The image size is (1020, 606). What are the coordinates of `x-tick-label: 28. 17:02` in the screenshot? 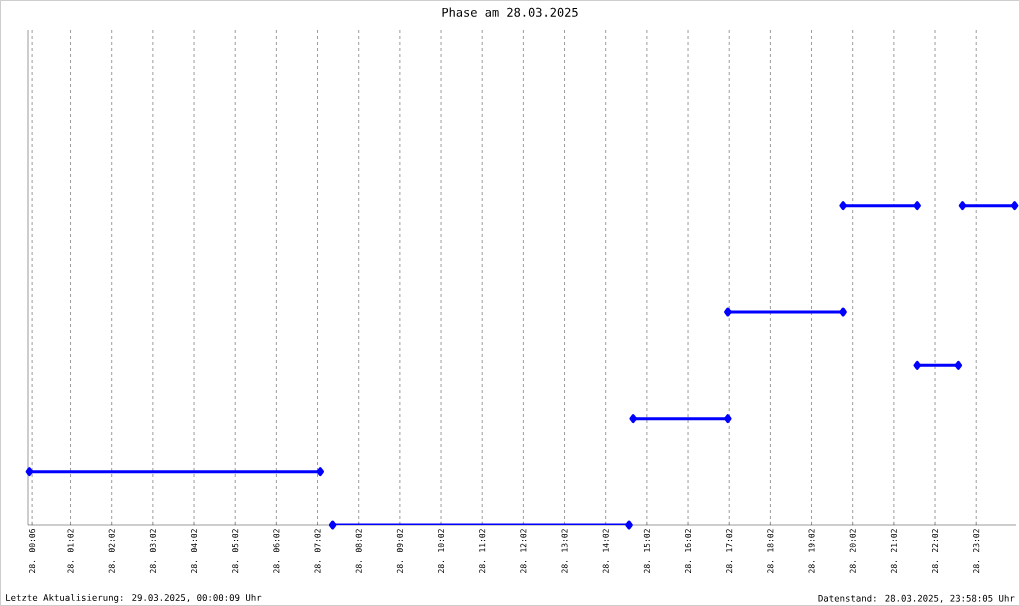 It's located at (729, 551).